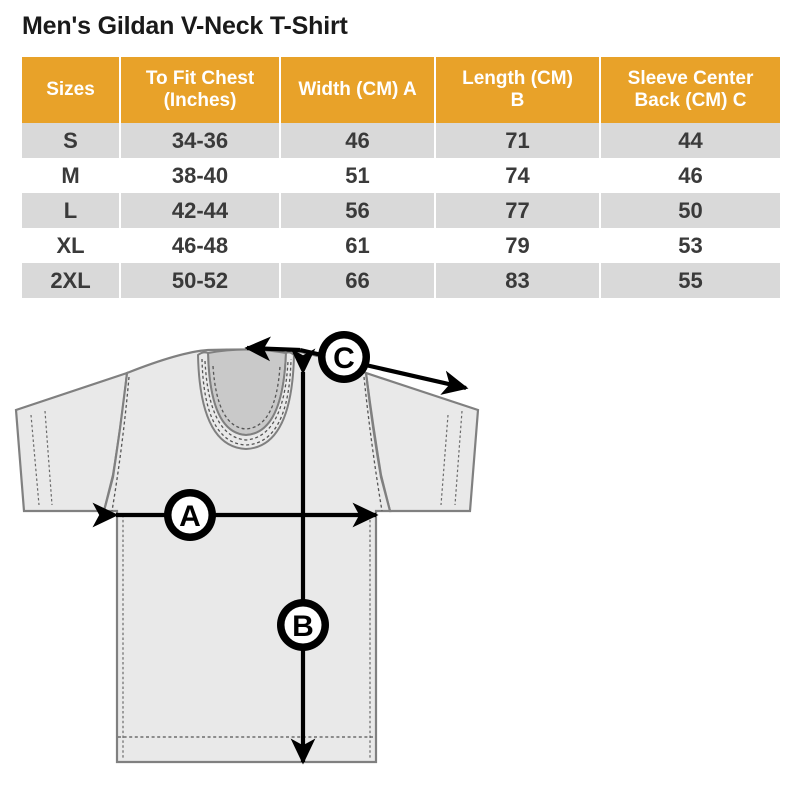 The height and width of the screenshot is (791, 800). I want to click on cell-sleeve: 50, so click(689, 210).